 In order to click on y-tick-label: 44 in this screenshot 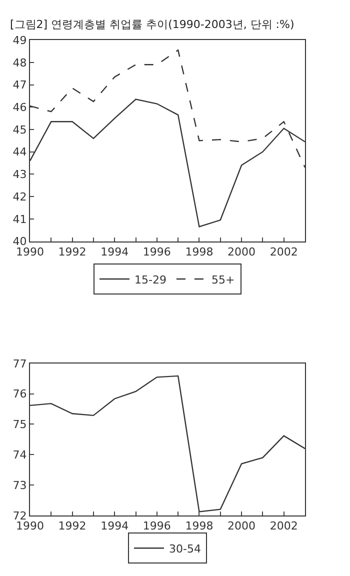, I will do `click(19, 152)`.